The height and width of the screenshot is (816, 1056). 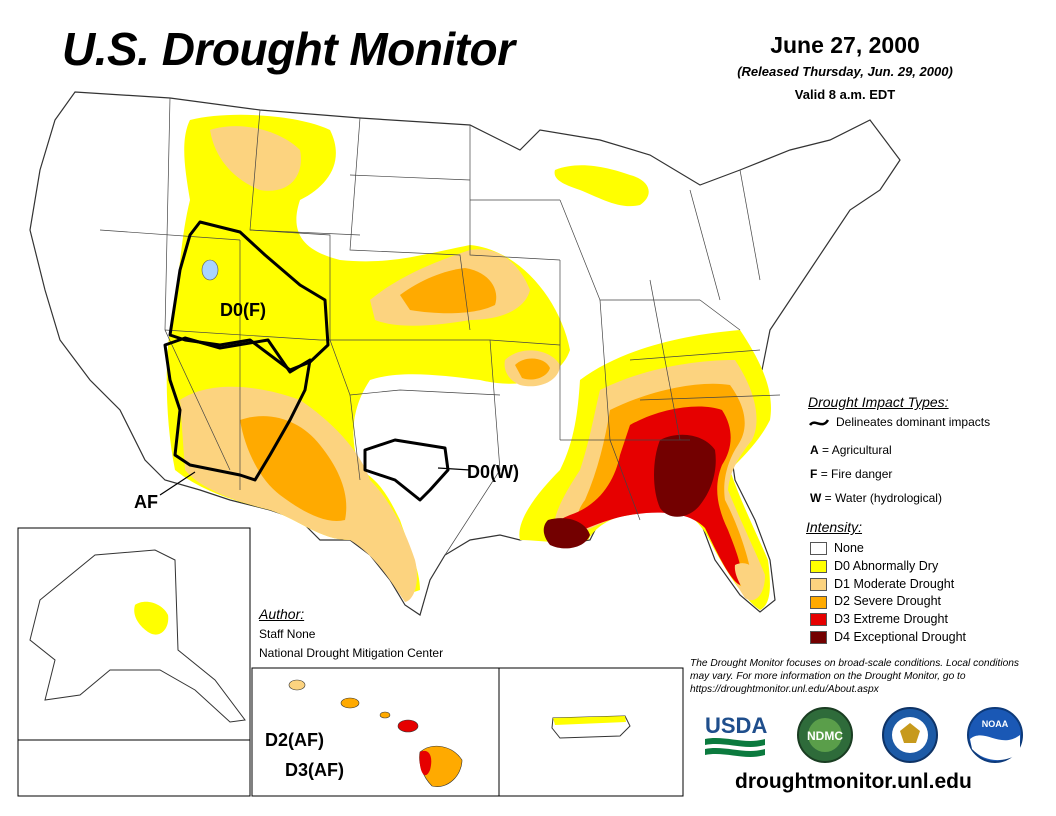 I want to click on impact-legend-item: W = Water (hydrological), so click(x=876, y=498).